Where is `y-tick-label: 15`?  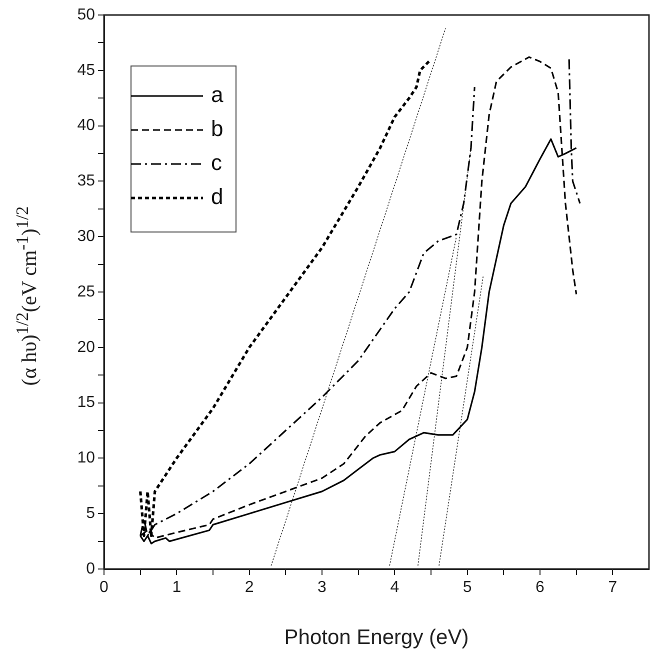 y-tick-label: 15 is located at coordinates (86, 403).